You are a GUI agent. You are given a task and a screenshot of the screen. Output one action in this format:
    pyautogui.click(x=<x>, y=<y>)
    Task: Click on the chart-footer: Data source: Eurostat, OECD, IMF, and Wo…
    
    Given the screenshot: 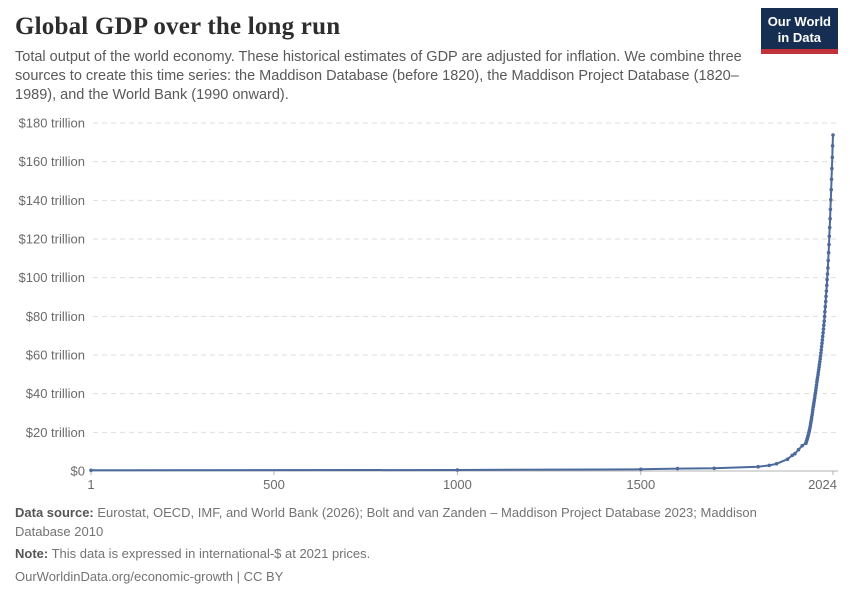 What is the action you would take?
    pyautogui.click(x=425, y=545)
    